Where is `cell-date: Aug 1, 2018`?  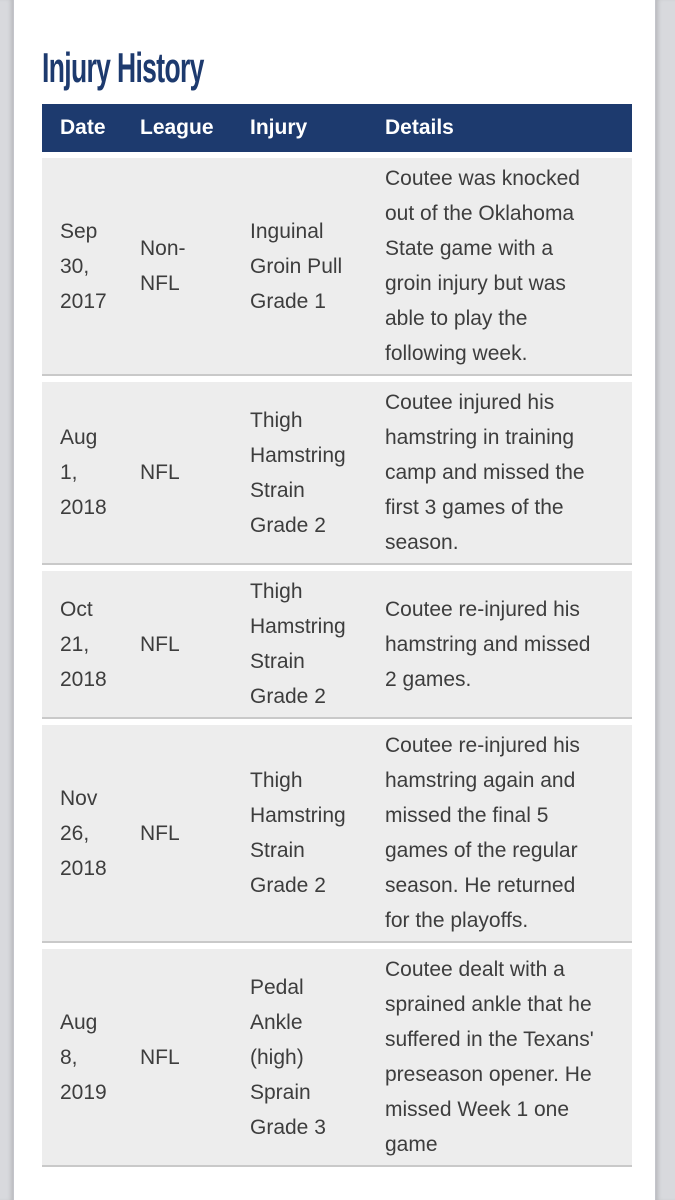
cell-date: Aug 1, 2018 is located at coordinates (82, 473).